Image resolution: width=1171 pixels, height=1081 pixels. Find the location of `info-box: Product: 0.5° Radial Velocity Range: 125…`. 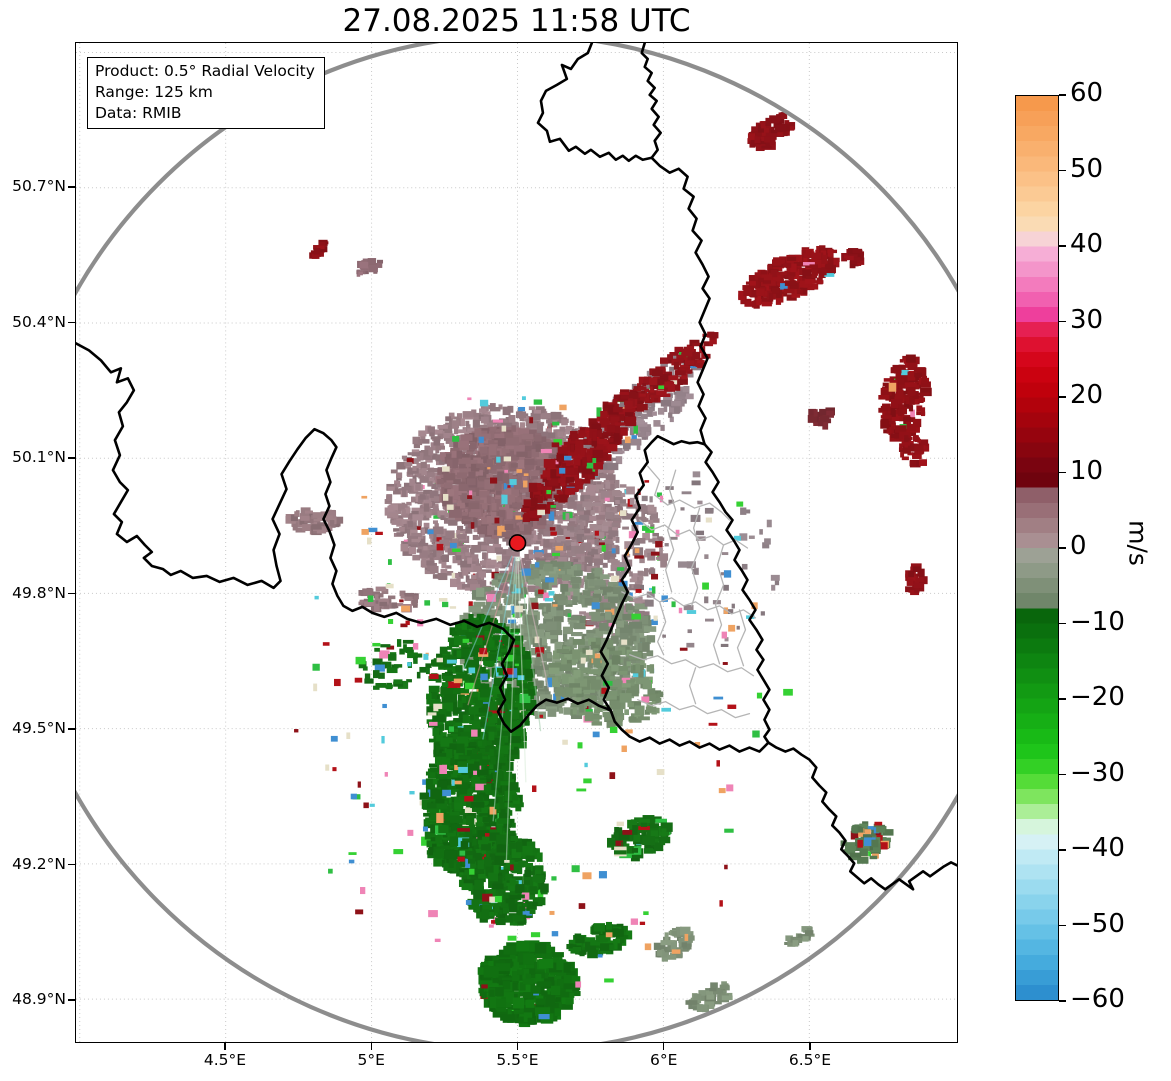

info-box: Product: 0.5° Radial Velocity Range: 125… is located at coordinates (206, 93).